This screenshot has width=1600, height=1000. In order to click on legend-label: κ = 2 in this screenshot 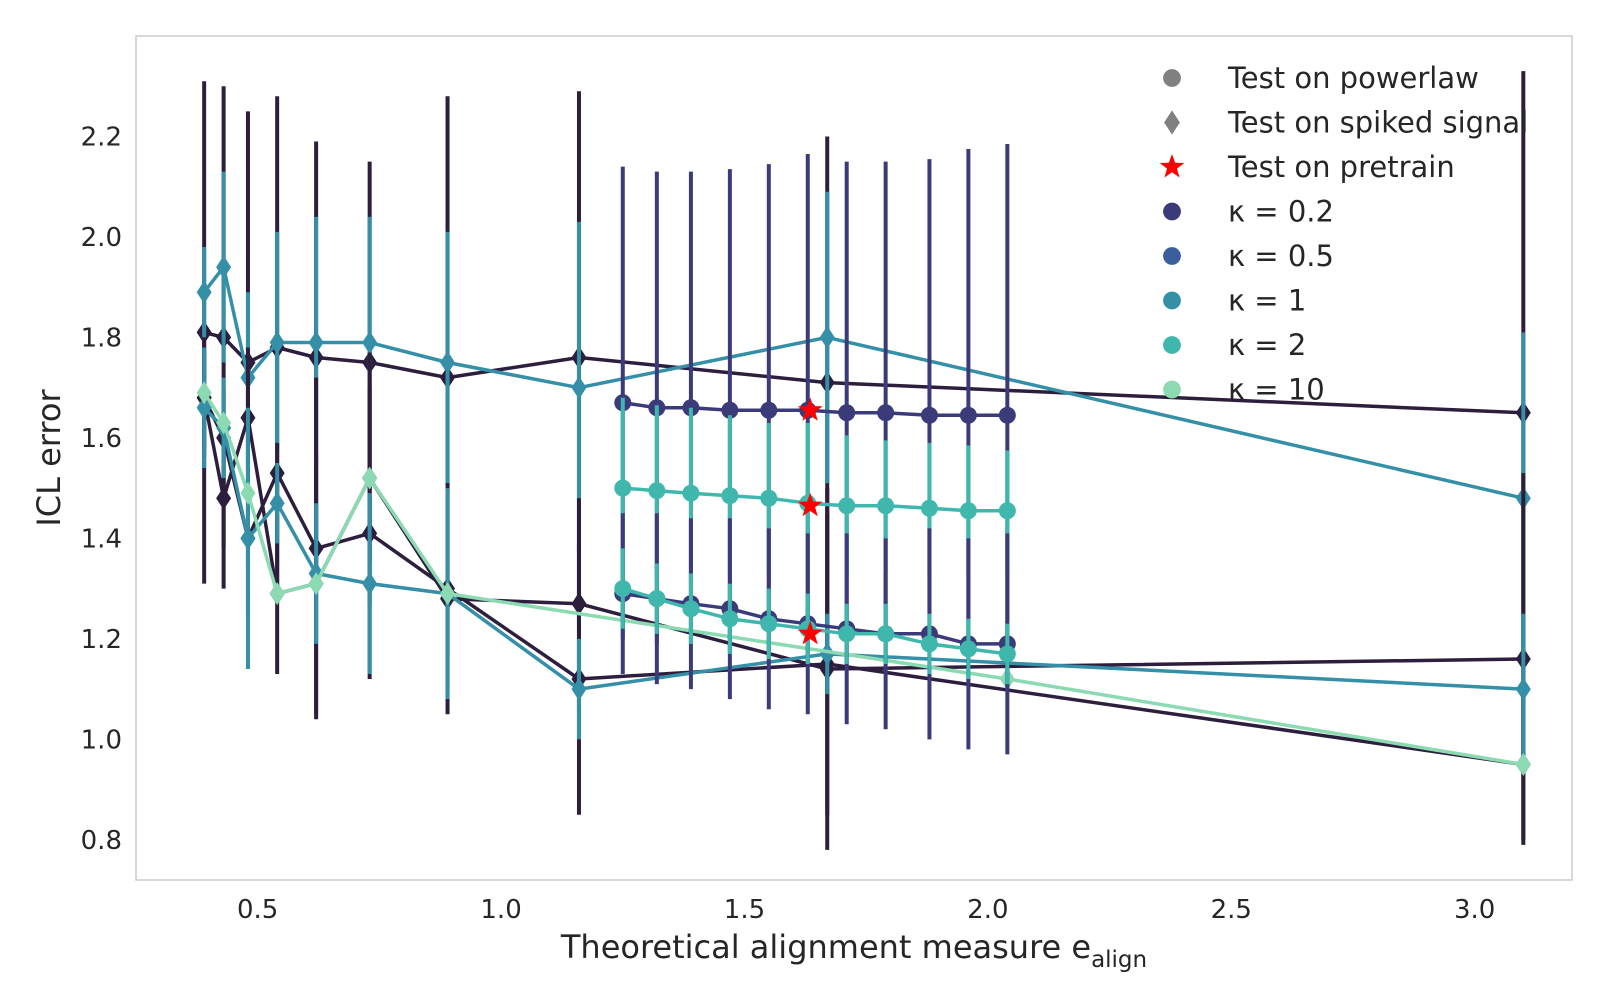, I will do `click(1267, 345)`.